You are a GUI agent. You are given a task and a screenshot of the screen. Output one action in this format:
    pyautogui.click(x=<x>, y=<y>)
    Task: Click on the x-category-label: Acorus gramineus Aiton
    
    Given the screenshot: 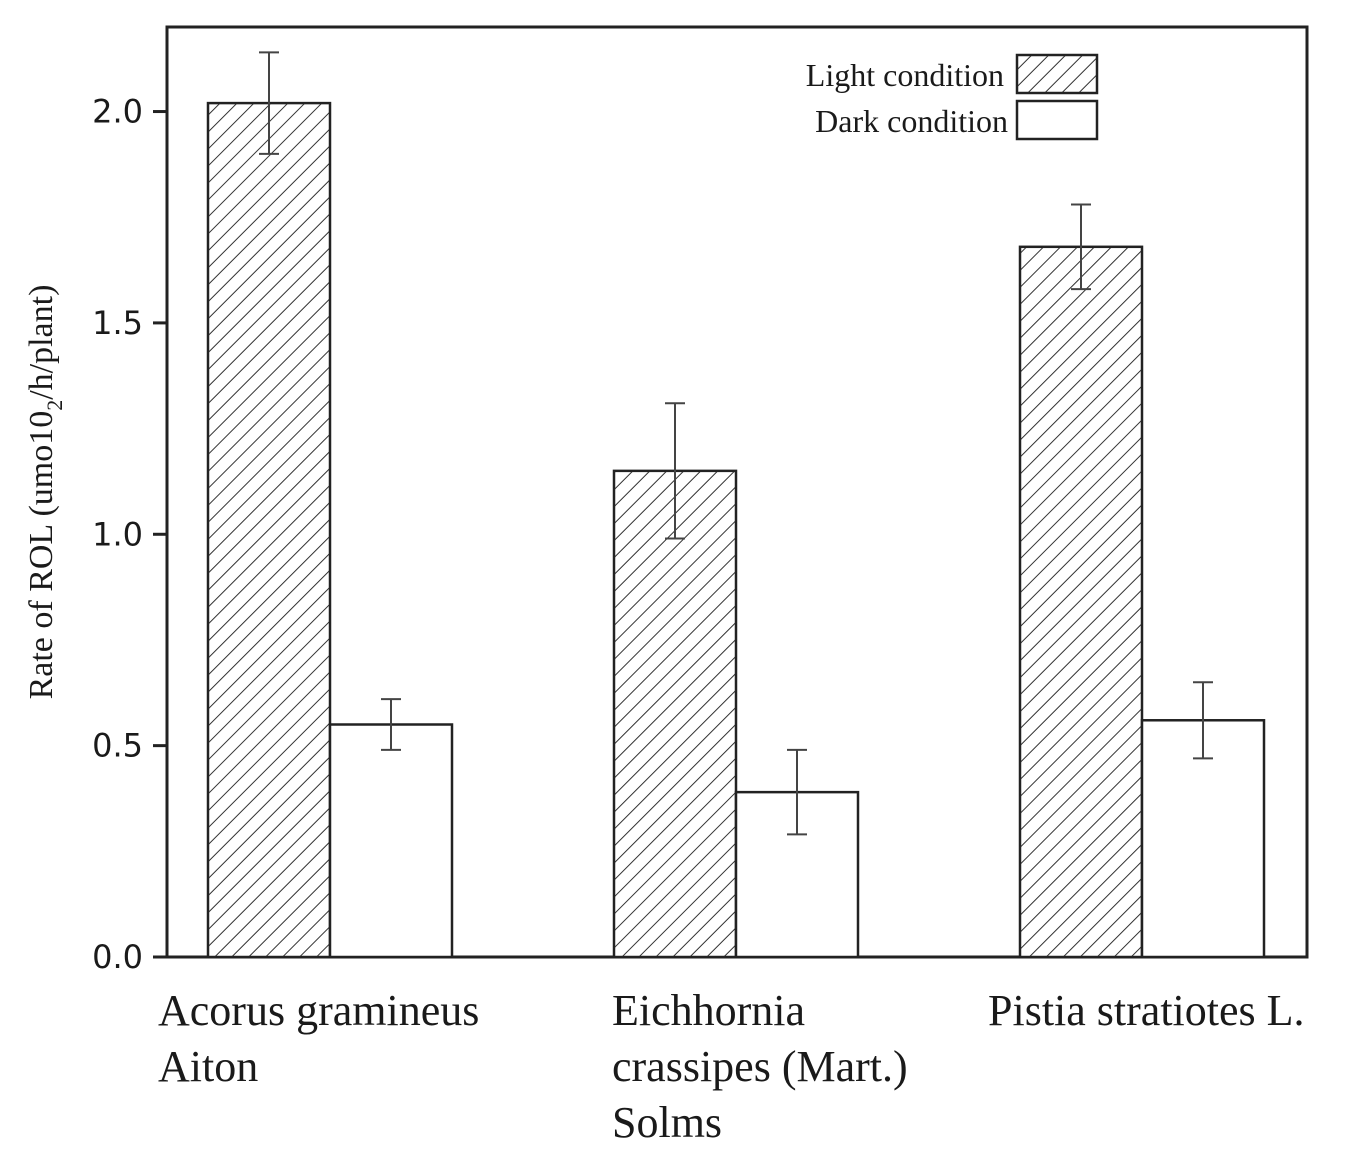 What is the action you would take?
    pyautogui.click(x=318, y=1038)
    